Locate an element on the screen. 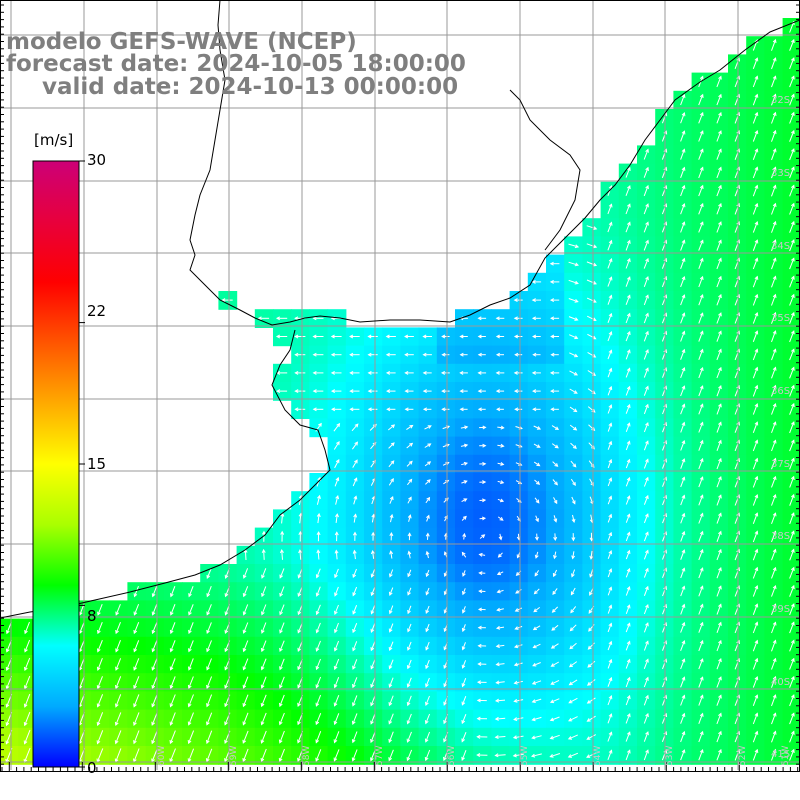  lat-label: 32S is located at coordinates (781, 100).